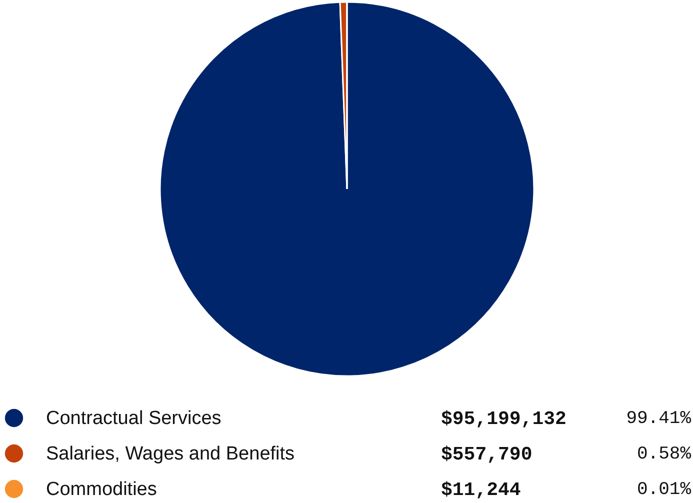 The image size is (693, 503). Describe the element at coordinates (664, 454) in the screenshot. I see `text: 0.58%` at that location.